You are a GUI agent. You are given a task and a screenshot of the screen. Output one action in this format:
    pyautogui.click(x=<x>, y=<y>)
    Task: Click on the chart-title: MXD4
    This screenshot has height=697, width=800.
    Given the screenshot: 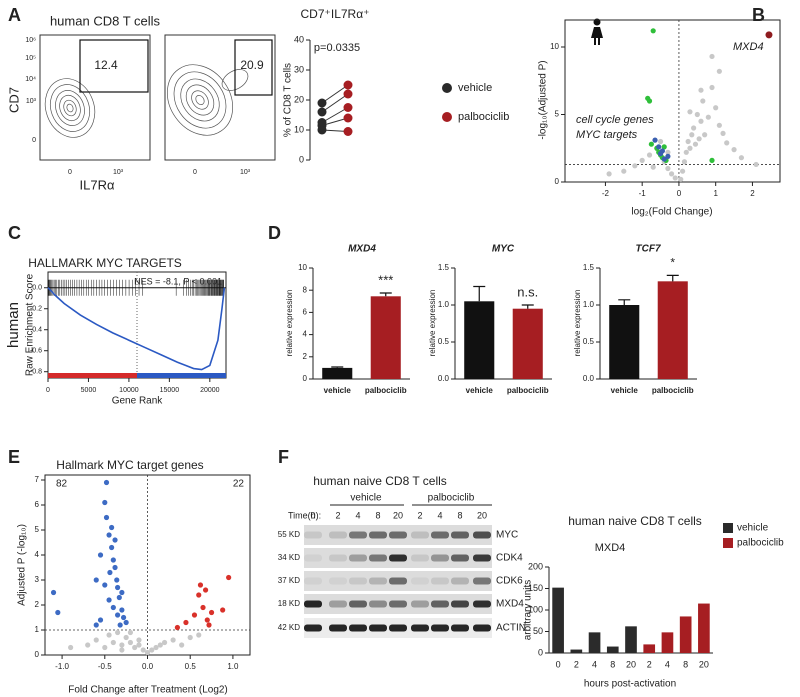 What is the action you would take?
    pyautogui.click(x=362, y=249)
    